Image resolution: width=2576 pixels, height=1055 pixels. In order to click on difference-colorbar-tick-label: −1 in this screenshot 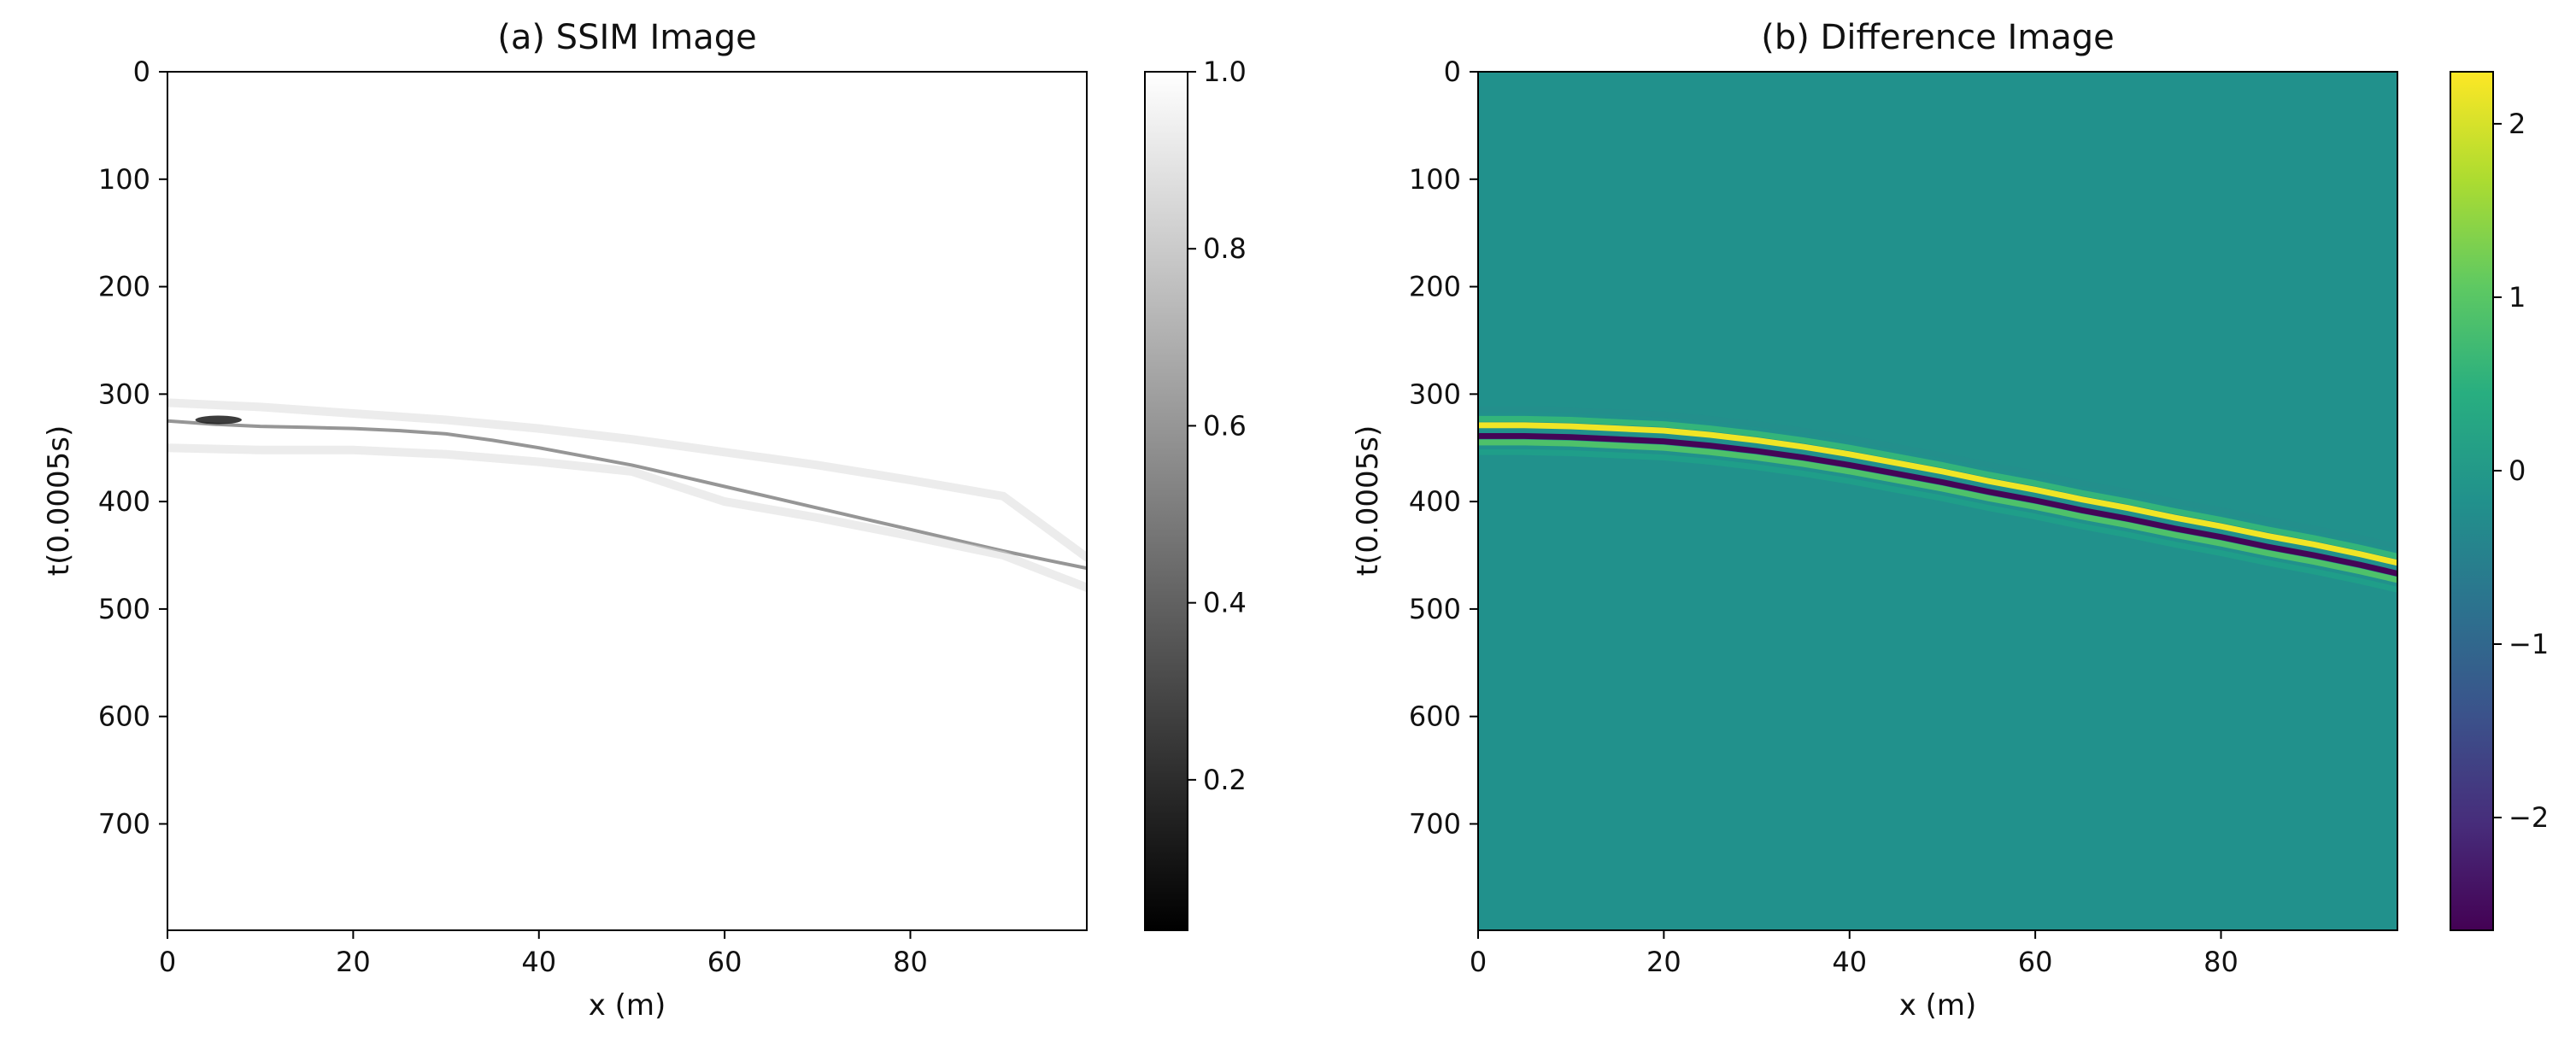, I will do `click(2529, 644)`.